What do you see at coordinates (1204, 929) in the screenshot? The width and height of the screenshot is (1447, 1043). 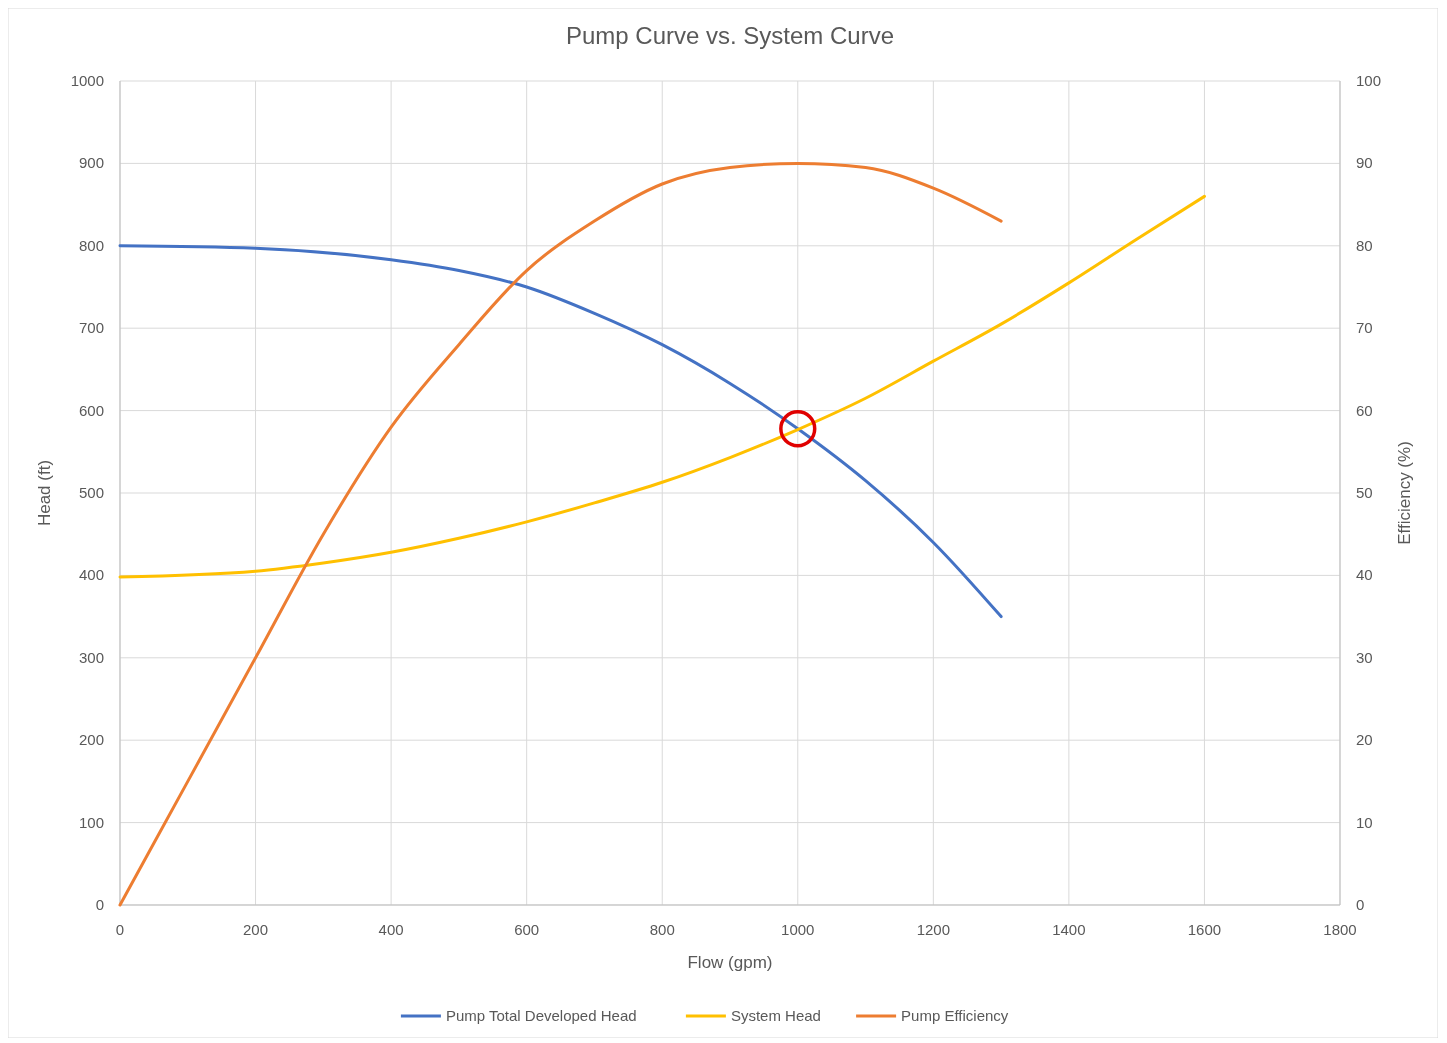 I see `x-tick-label: 1600` at bounding box center [1204, 929].